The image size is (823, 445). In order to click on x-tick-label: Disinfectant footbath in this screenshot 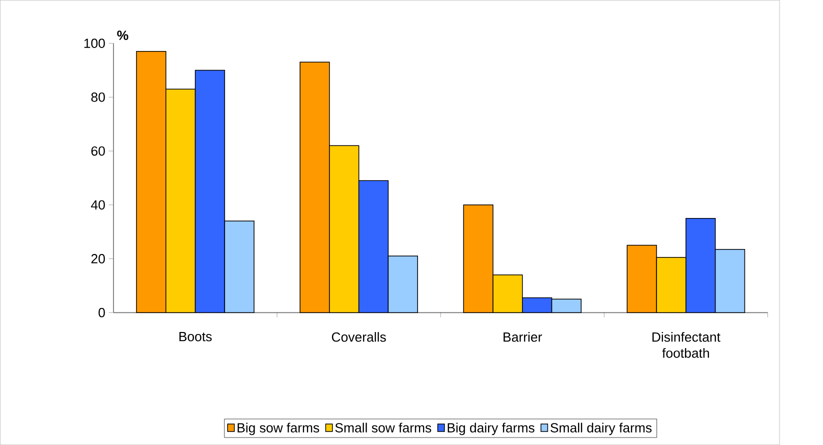, I will do `click(686, 345)`.